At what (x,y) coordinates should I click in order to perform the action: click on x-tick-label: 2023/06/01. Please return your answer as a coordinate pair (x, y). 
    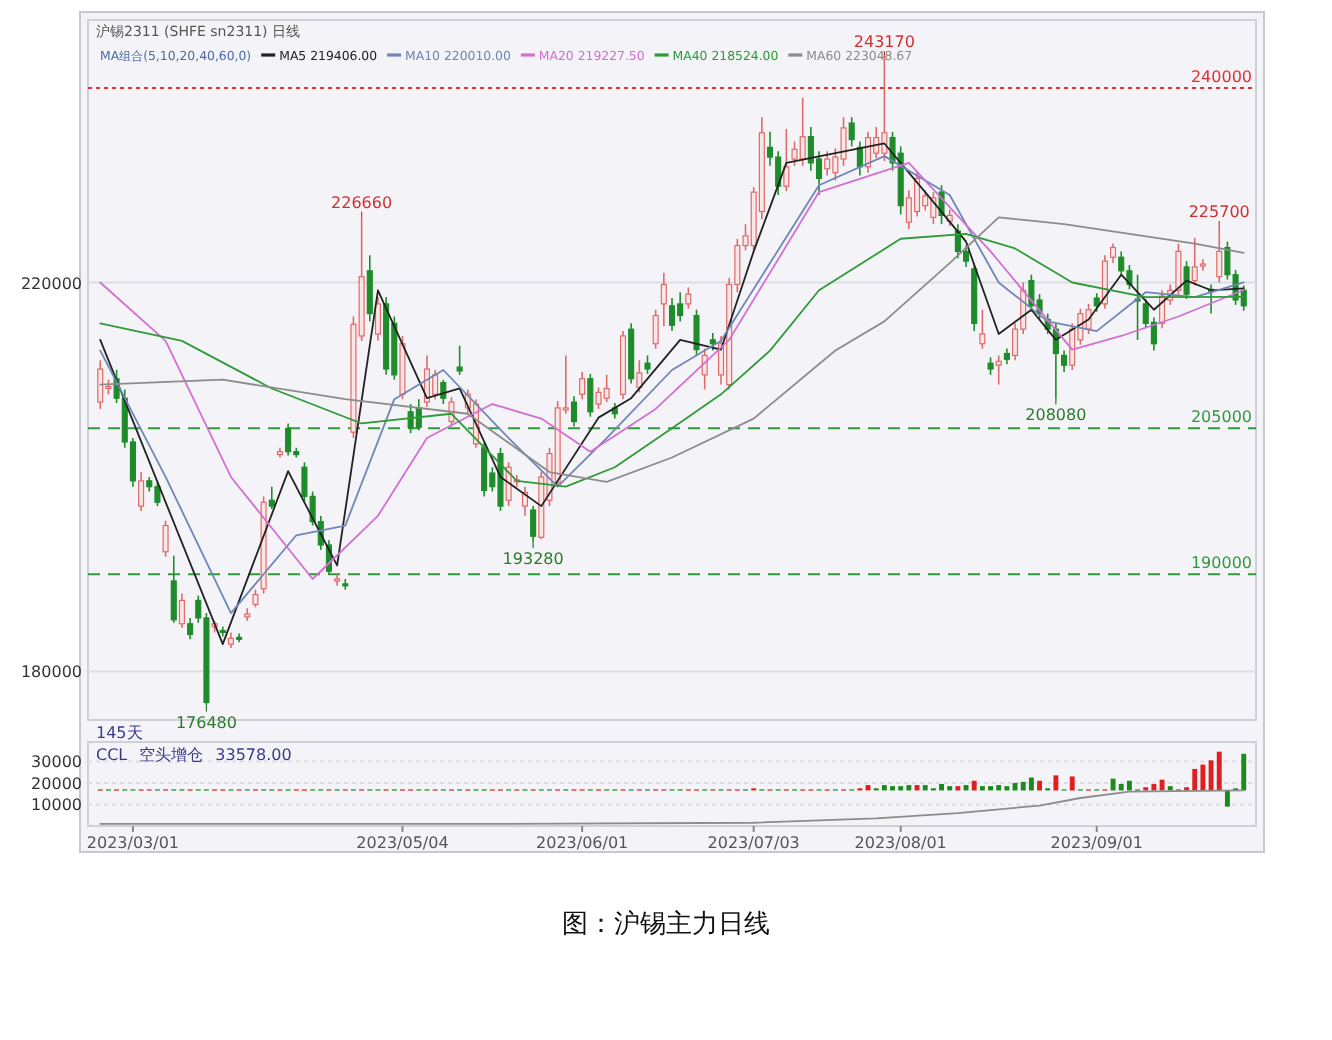
    Looking at the image, I should click on (582, 843).